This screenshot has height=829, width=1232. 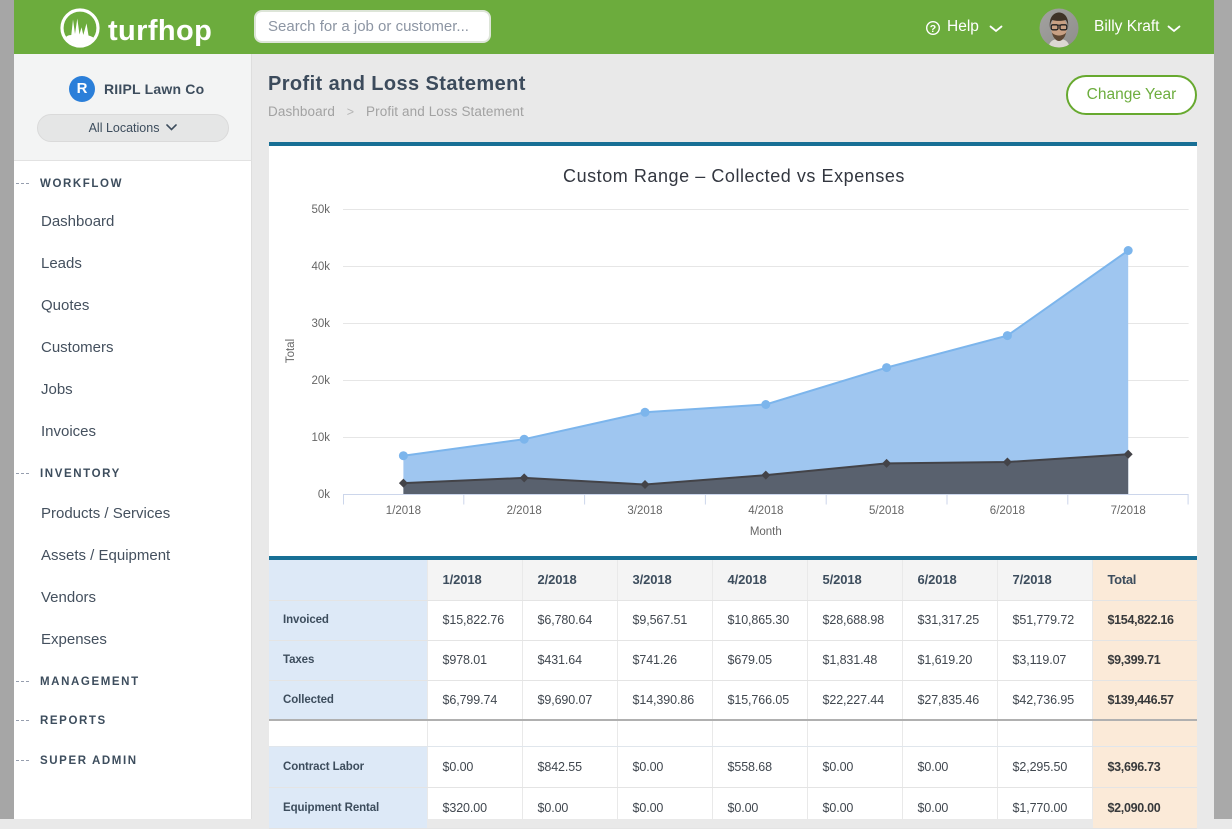 What do you see at coordinates (765, 511) in the screenshot?
I see `svg-text: 4/2018` at bounding box center [765, 511].